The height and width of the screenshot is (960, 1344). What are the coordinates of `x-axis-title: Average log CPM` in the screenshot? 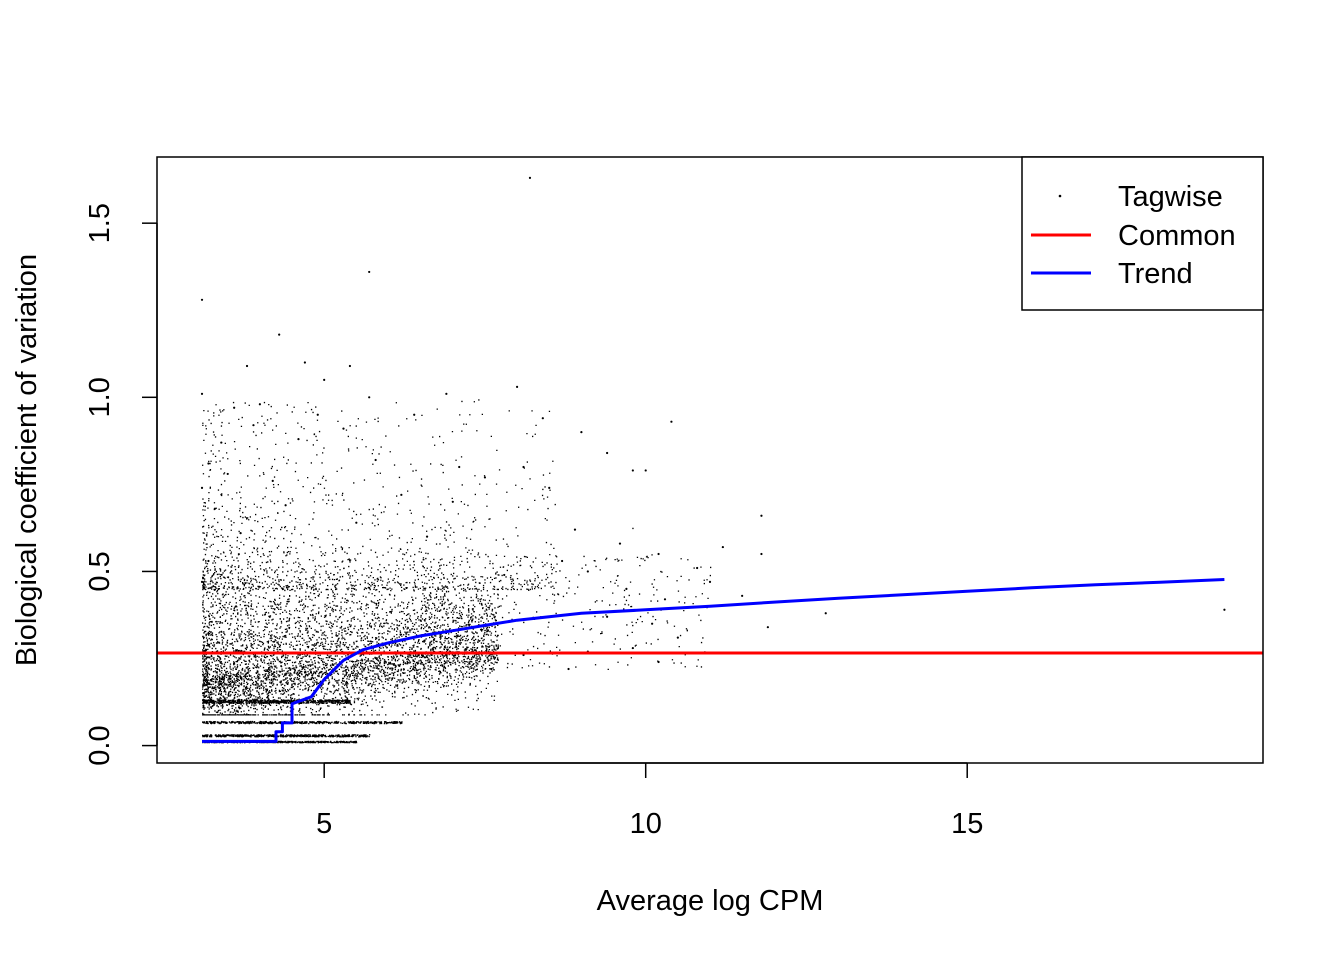 It's located at (710, 901).